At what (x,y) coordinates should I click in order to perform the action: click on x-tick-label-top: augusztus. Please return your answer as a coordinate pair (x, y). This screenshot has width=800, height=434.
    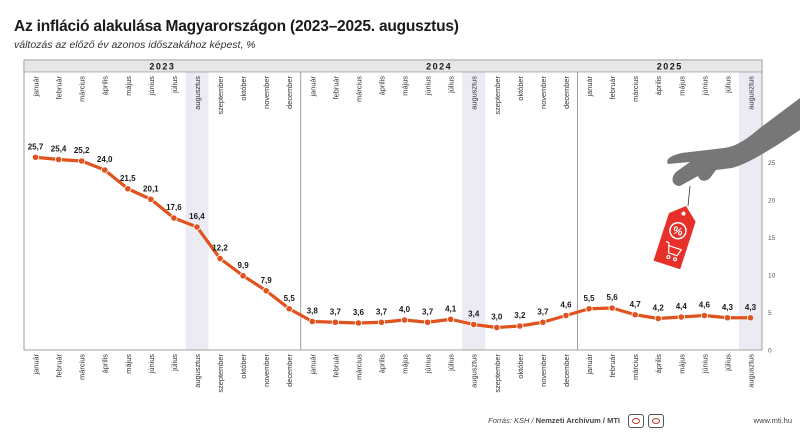
    Looking at the image, I should click on (197, 93).